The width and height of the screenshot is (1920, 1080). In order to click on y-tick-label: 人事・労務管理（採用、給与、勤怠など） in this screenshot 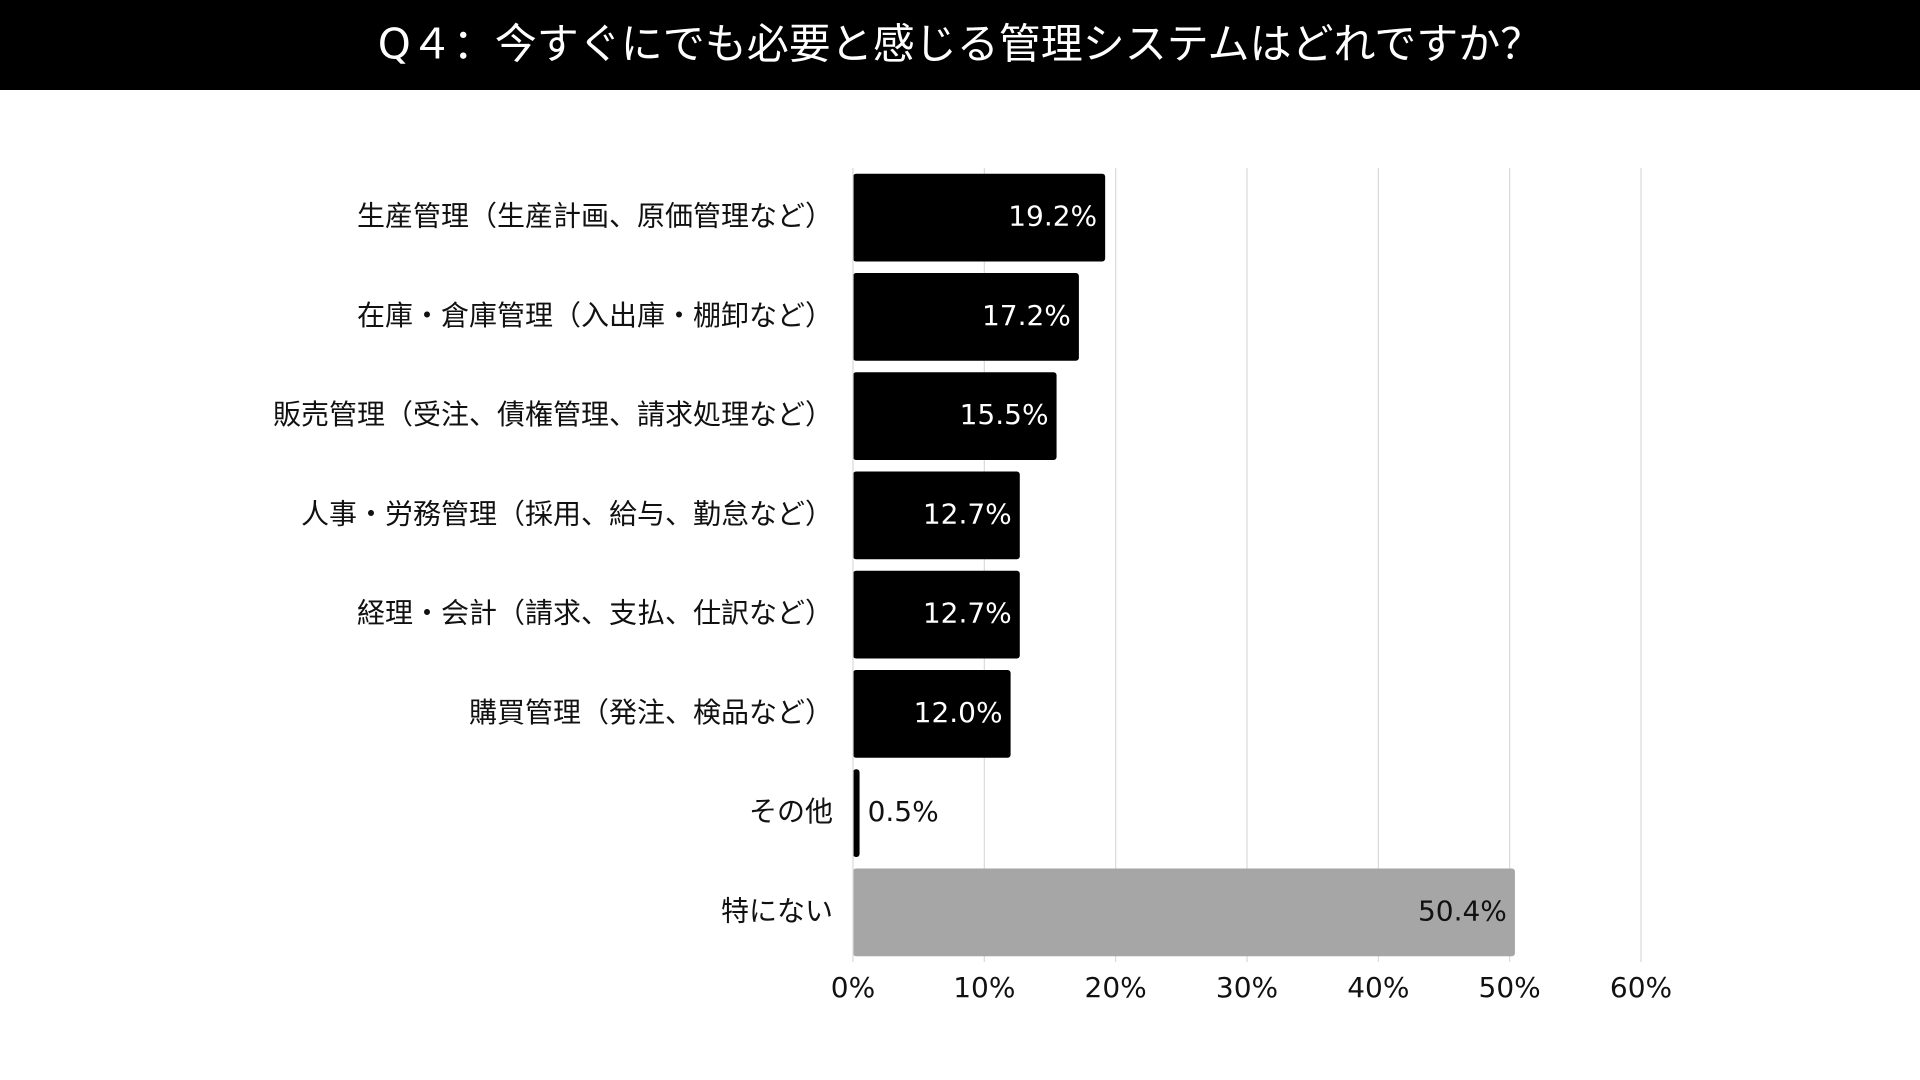, I will do `click(567, 513)`.